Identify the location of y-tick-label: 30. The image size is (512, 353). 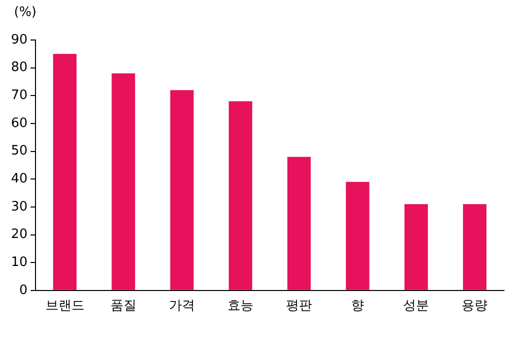
(19, 206).